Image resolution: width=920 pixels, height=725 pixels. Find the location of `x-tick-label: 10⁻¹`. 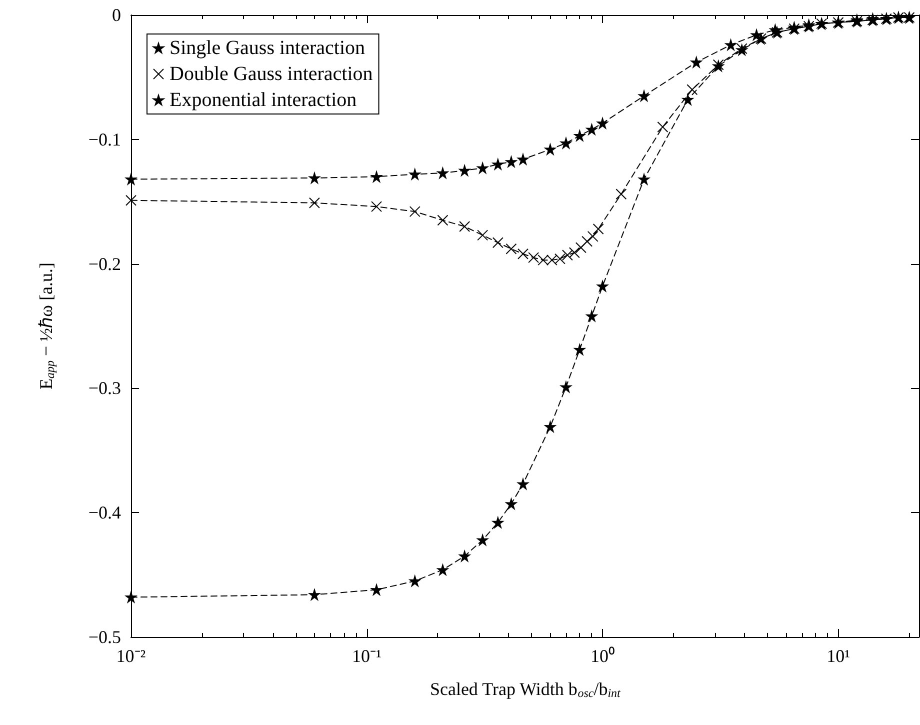

x-tick-label: 10⁻¹ is located at coordinates (367, 656).